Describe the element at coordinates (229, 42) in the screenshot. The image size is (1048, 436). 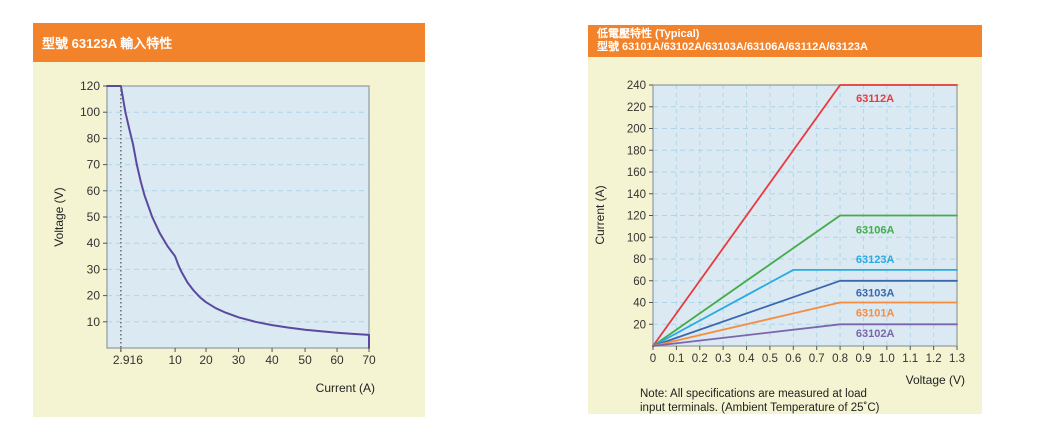
I see `left-panel-header: 型號 63123A 輸入特性` at that location.